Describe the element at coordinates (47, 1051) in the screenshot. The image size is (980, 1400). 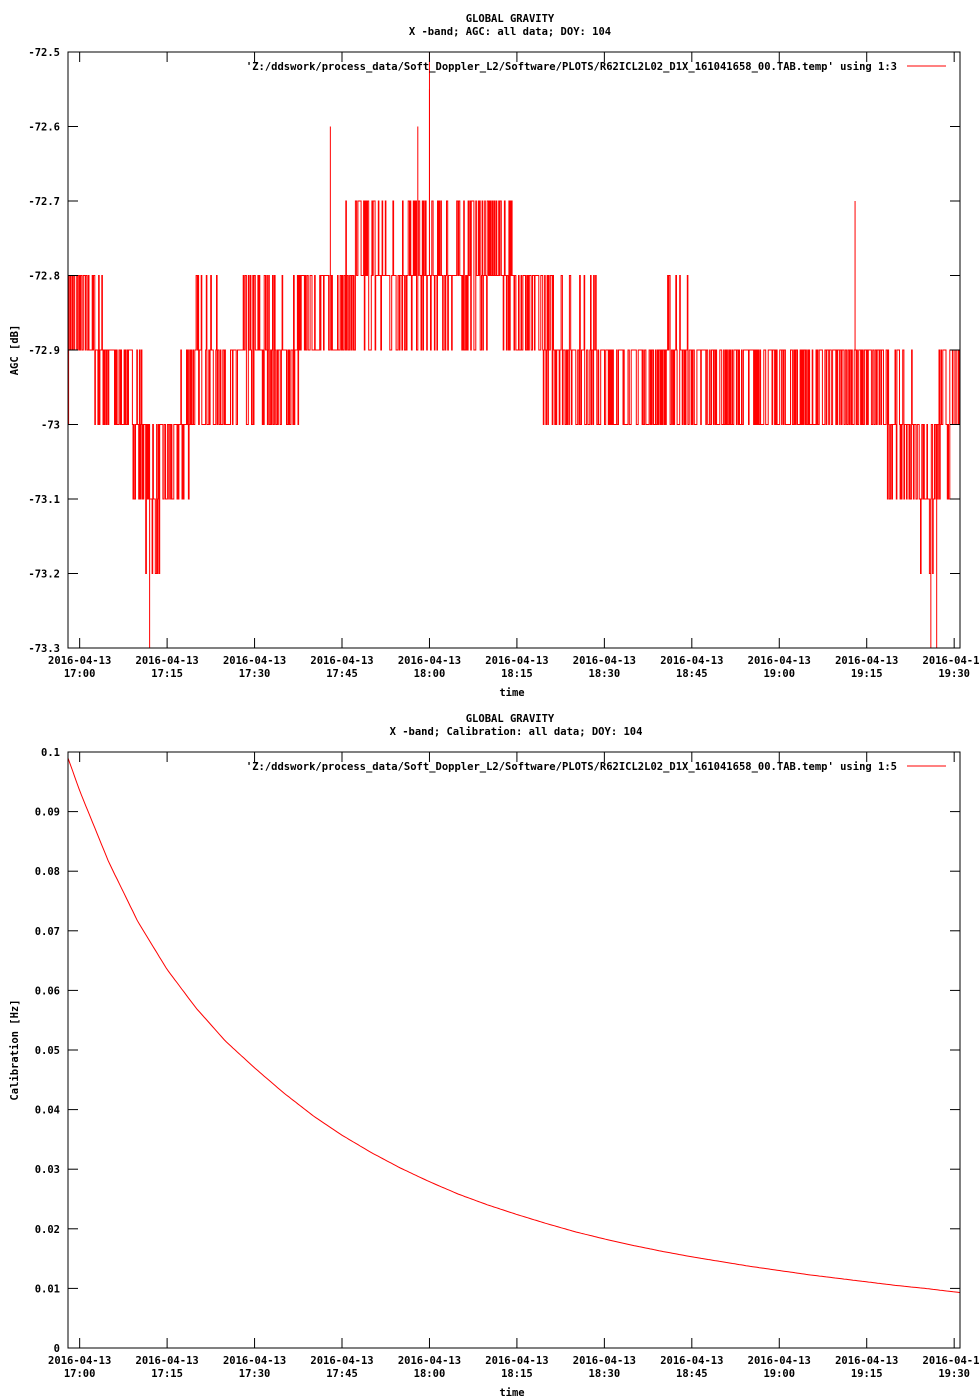
I see `y-tick-label: 0.05` at that location.